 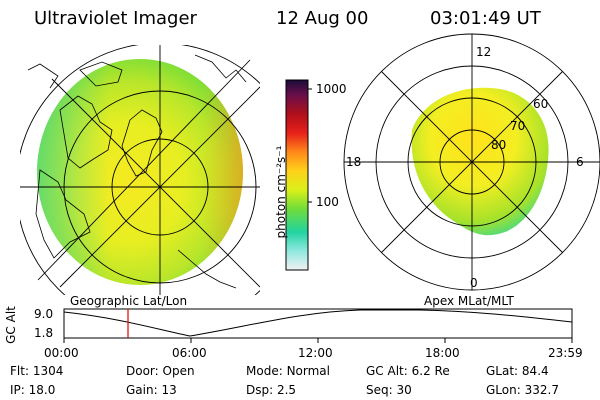 I want to click on mlat-label-60: 60, so click(x=541, y=104).